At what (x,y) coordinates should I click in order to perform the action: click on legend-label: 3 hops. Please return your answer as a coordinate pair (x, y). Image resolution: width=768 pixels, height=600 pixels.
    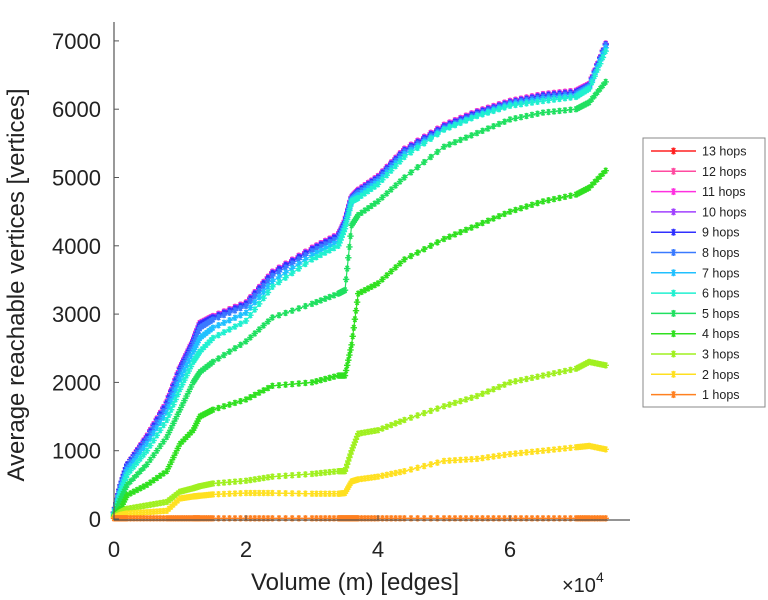
    Looking at the image, I should click on (721, 355).